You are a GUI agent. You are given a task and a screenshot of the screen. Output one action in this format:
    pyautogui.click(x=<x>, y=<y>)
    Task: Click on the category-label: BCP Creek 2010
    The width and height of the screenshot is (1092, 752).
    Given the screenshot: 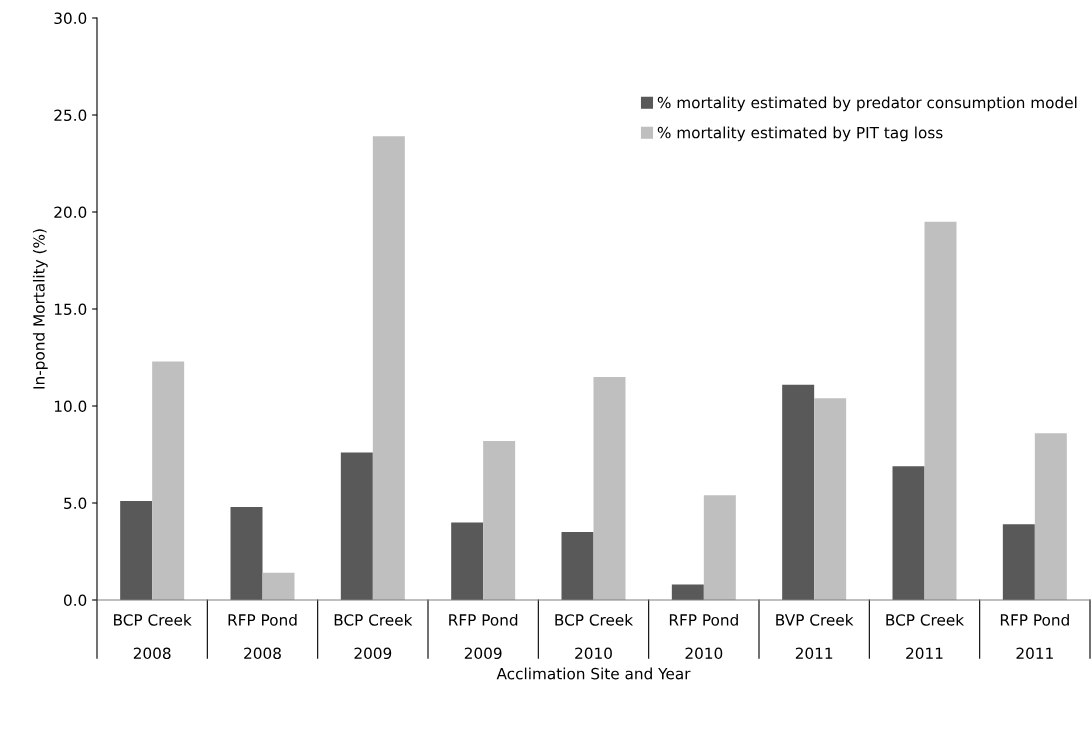 What is the action you would take?
    pyautogui.click(x=594, y=636)
    